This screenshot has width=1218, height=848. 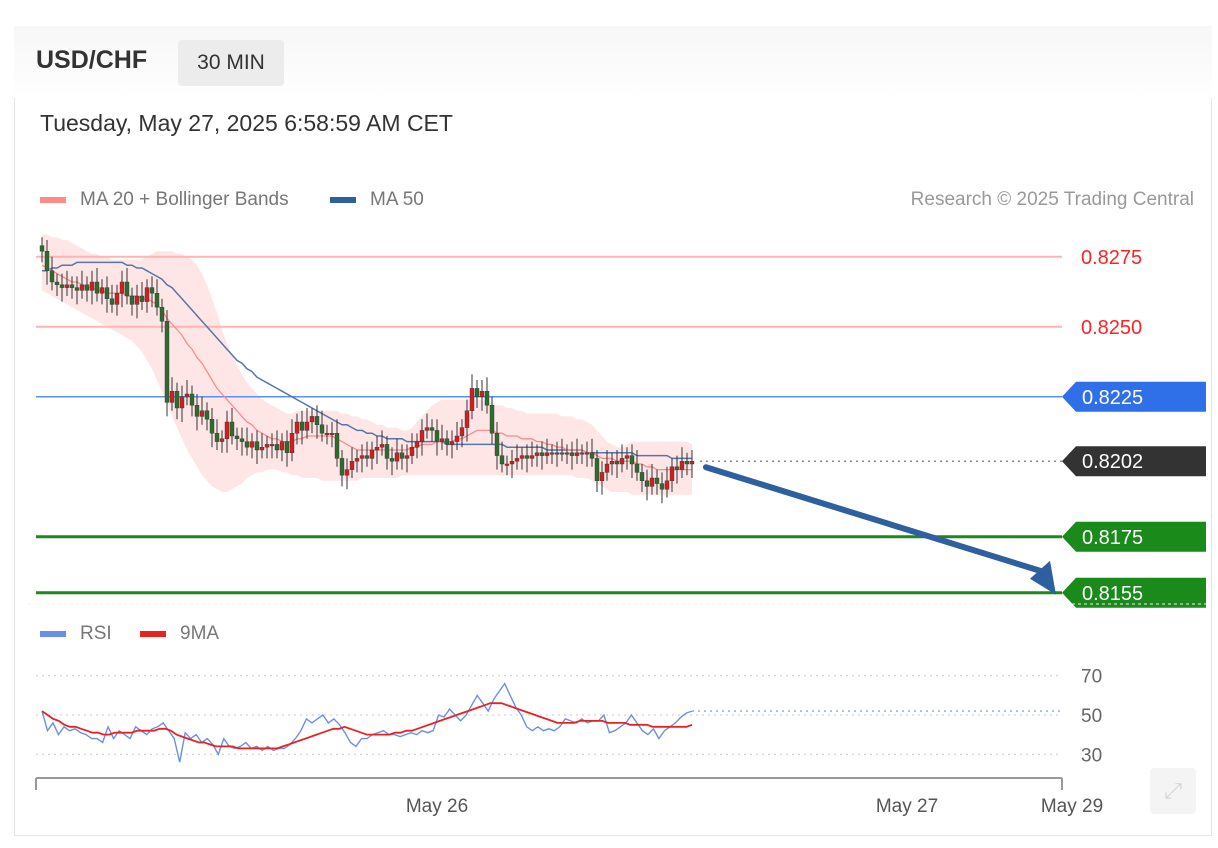 I want to click on ma9-line, so click(x=367, y=726).